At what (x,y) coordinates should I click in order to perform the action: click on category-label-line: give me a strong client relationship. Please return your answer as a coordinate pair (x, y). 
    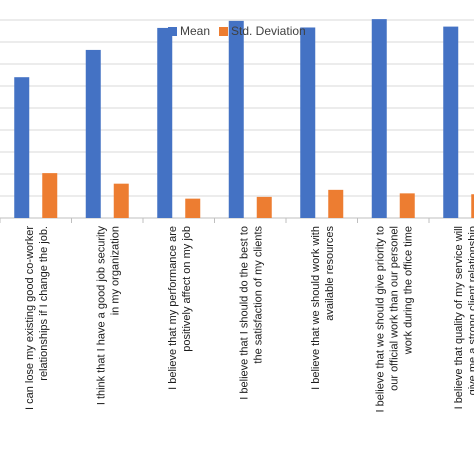
    Looking at the image, I should click on (470, 310).